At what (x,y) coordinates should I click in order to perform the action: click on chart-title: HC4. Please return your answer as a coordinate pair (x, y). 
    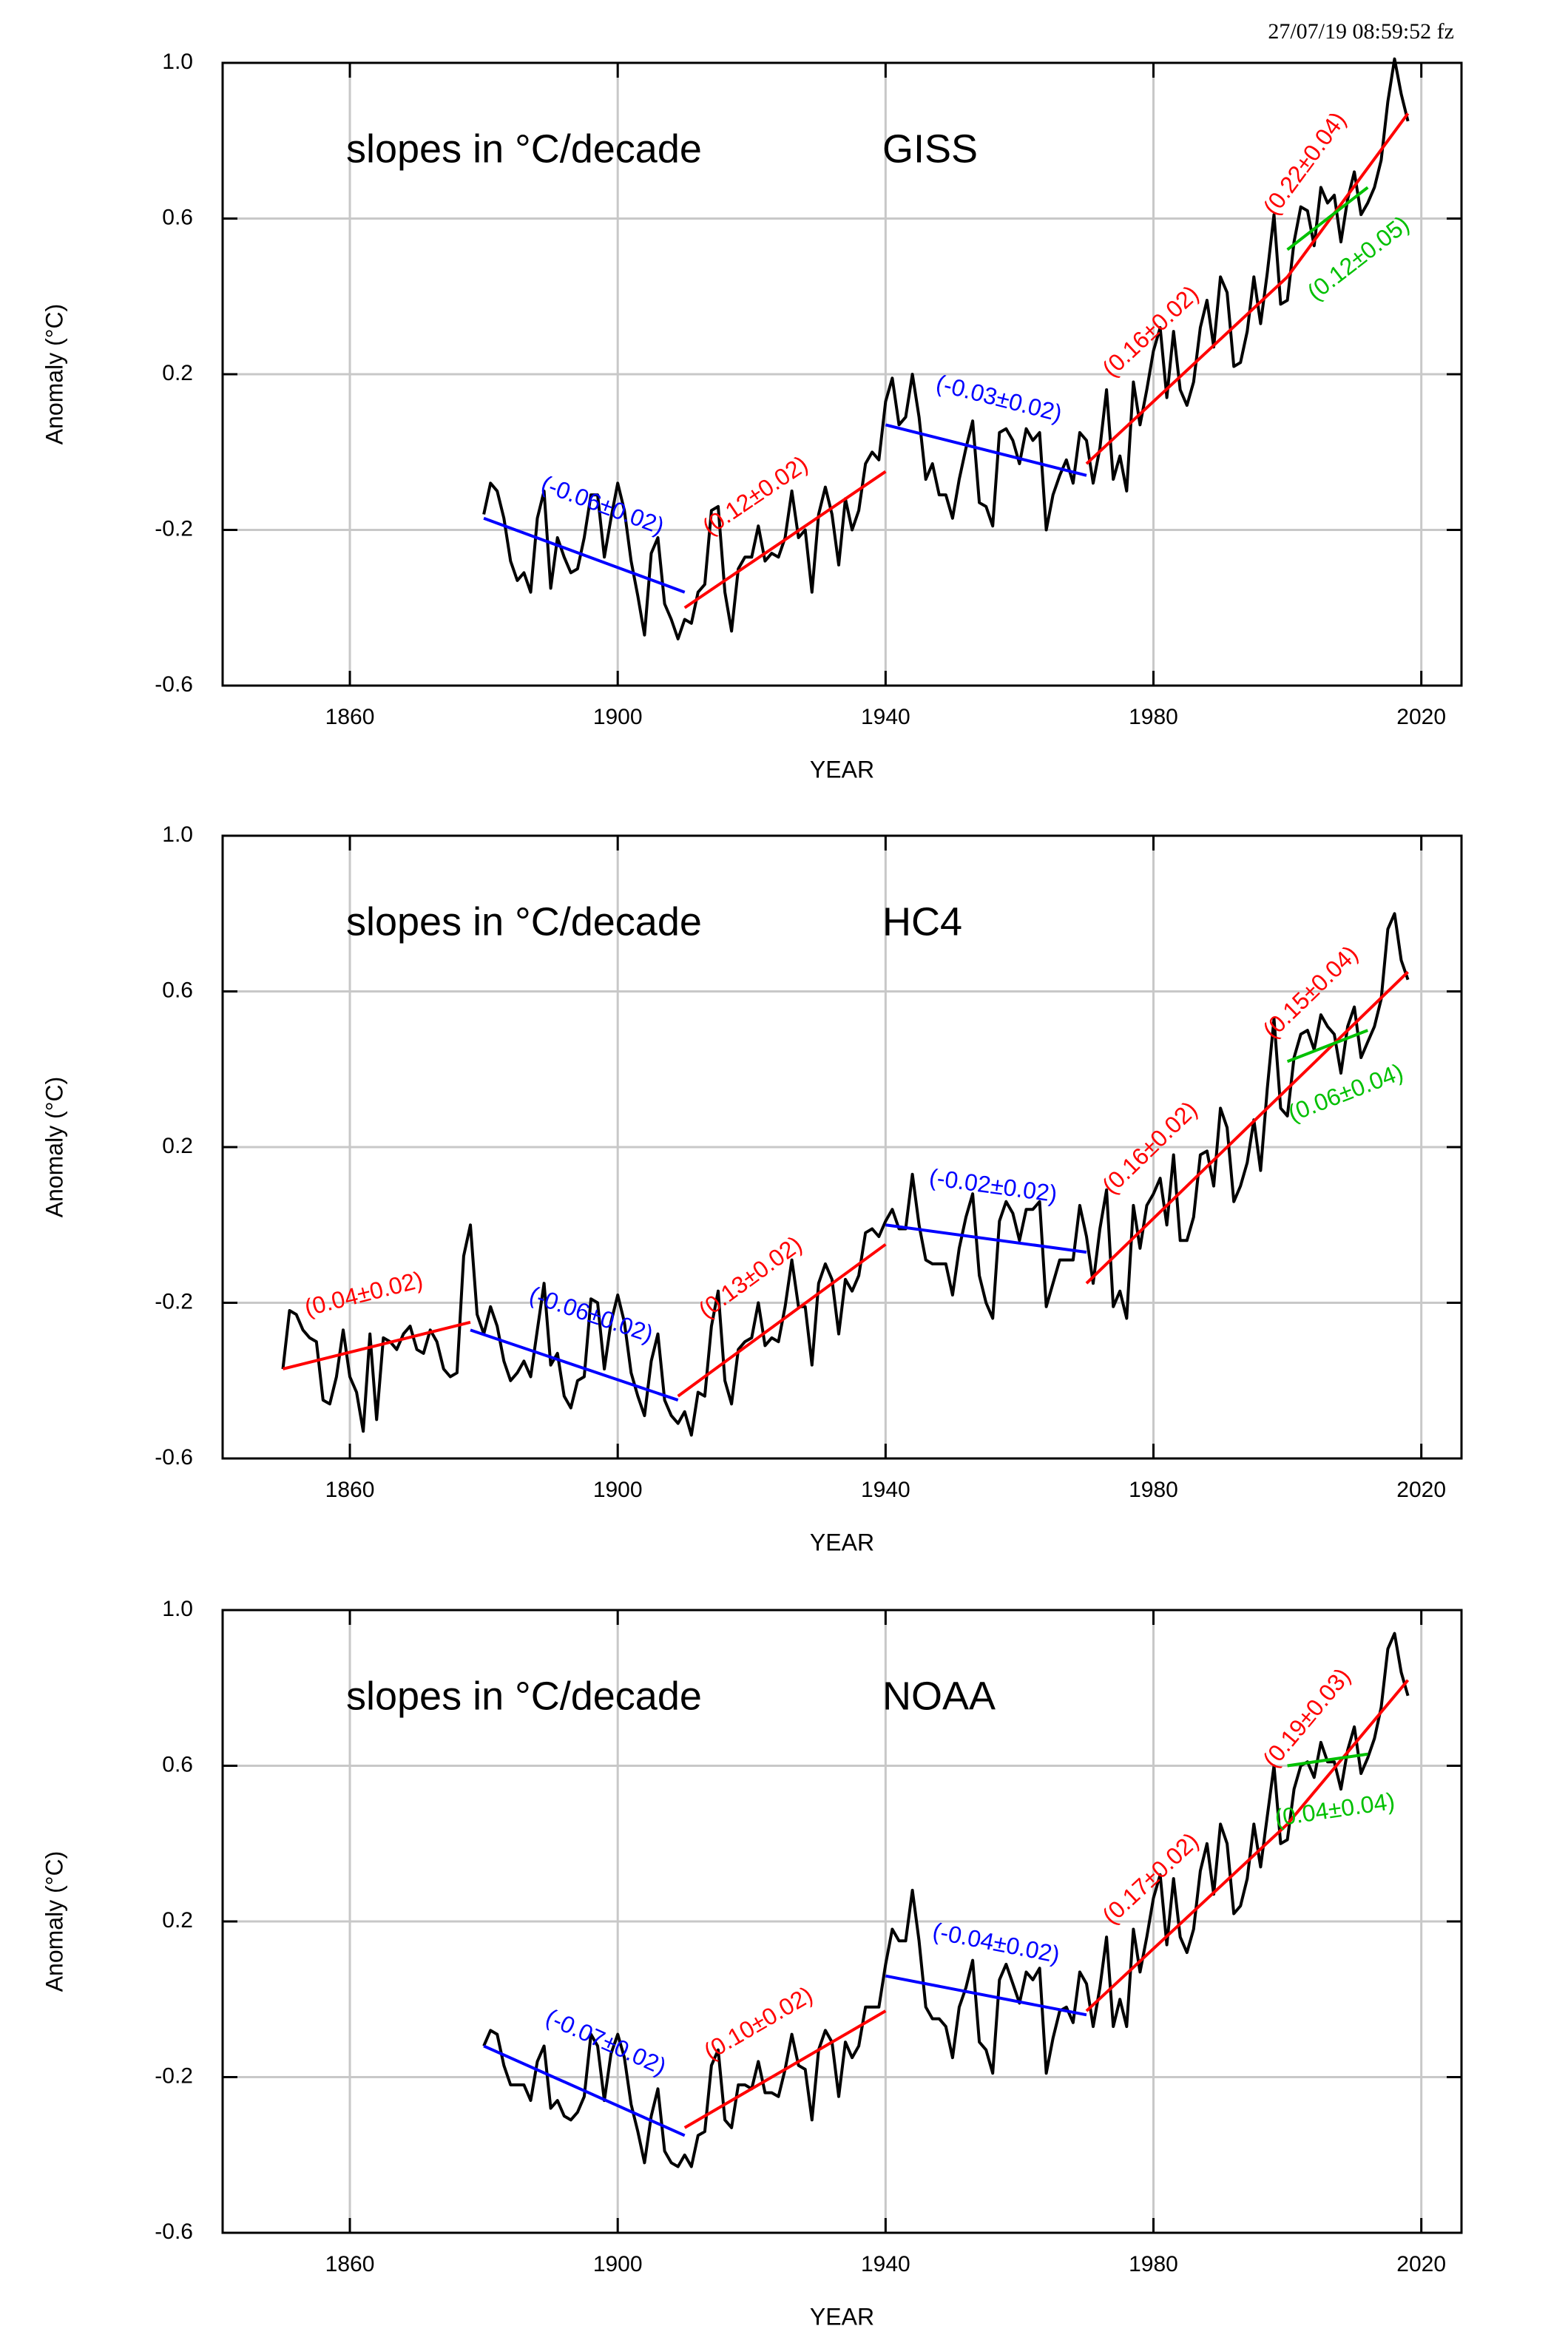
    Looking at the image, I should click on (922, 921).